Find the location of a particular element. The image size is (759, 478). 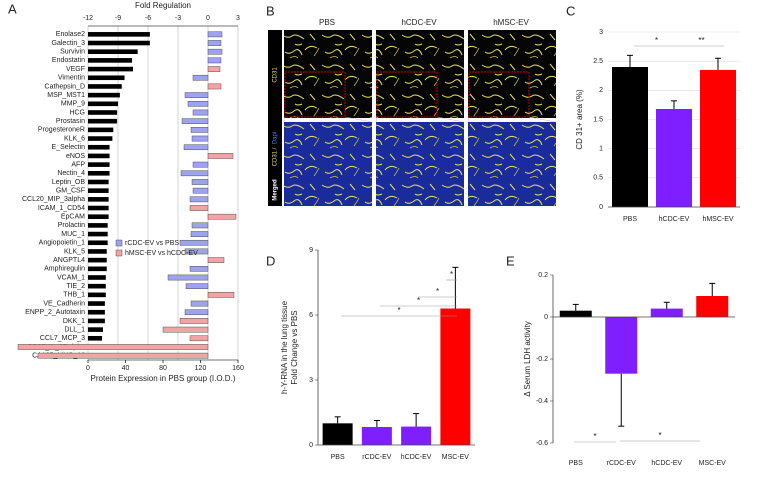

y-tick-label: 0 is located at coordinates (601, 207).